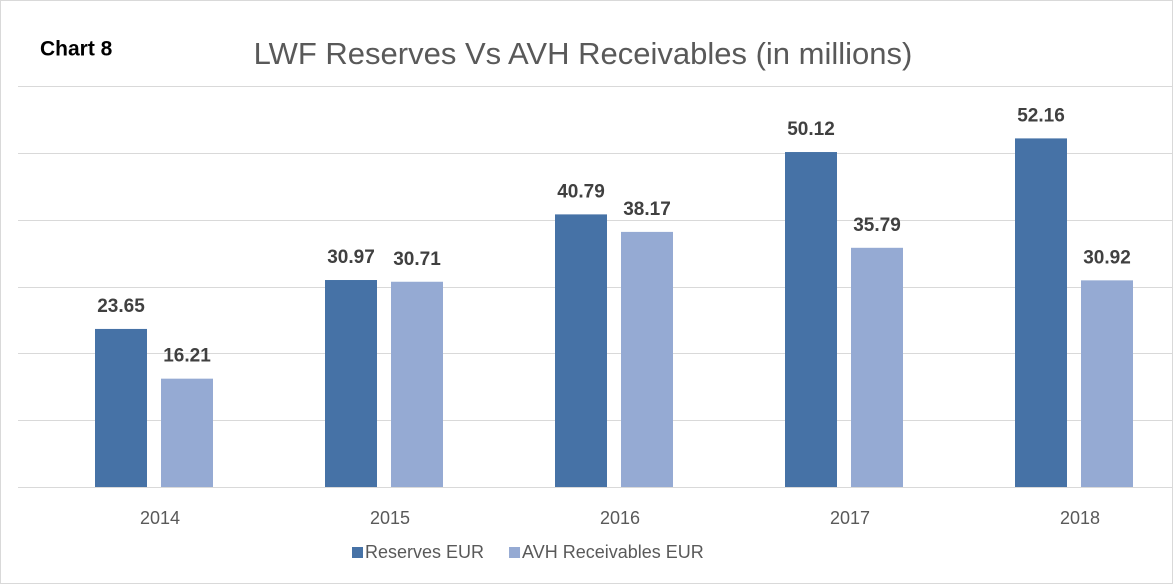 This screenshot has height=584, width=1173. What do you see at coordinates (187, 356) in the screenshot?
I see `data-label: 16.21` at bounding box center [187, 356].